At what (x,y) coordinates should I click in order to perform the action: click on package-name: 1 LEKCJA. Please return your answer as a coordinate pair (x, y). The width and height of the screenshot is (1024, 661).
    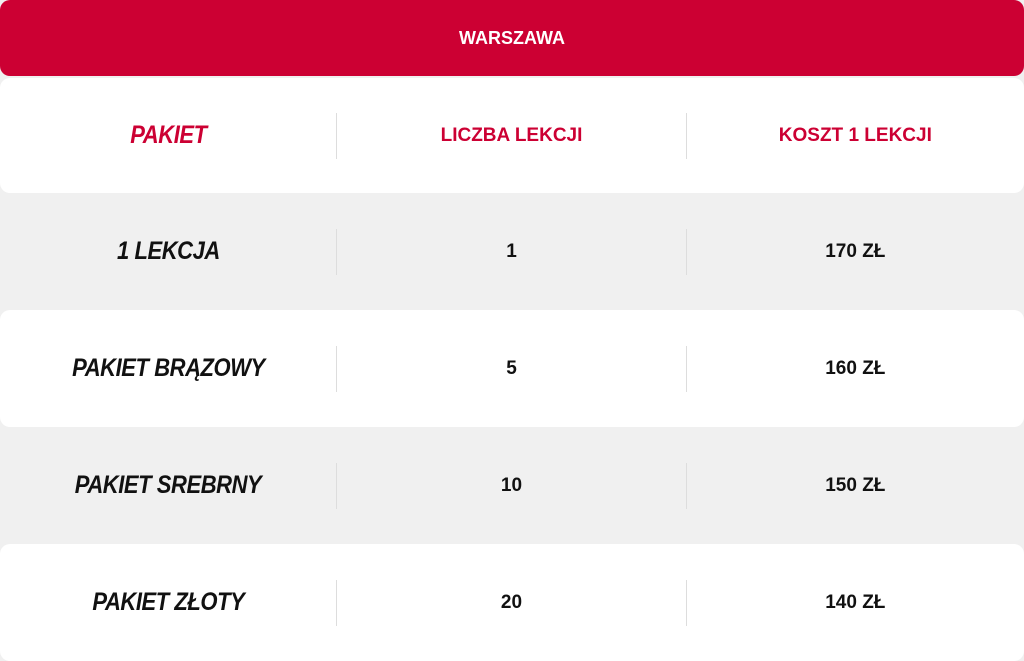
    Looking at the image, I should click on (168, 251).